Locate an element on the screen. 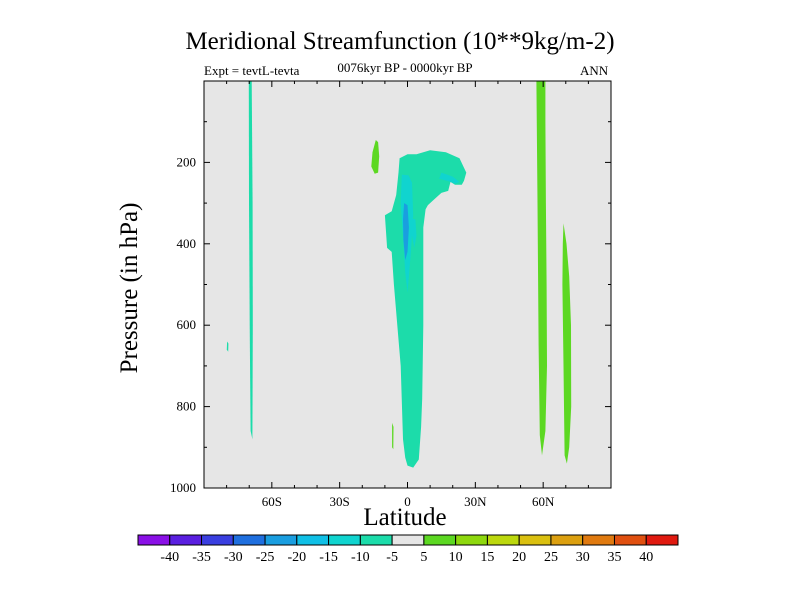 This screenshot has width=800, height=600. x-tick-label: 30S is located at coordinates (340, 501).